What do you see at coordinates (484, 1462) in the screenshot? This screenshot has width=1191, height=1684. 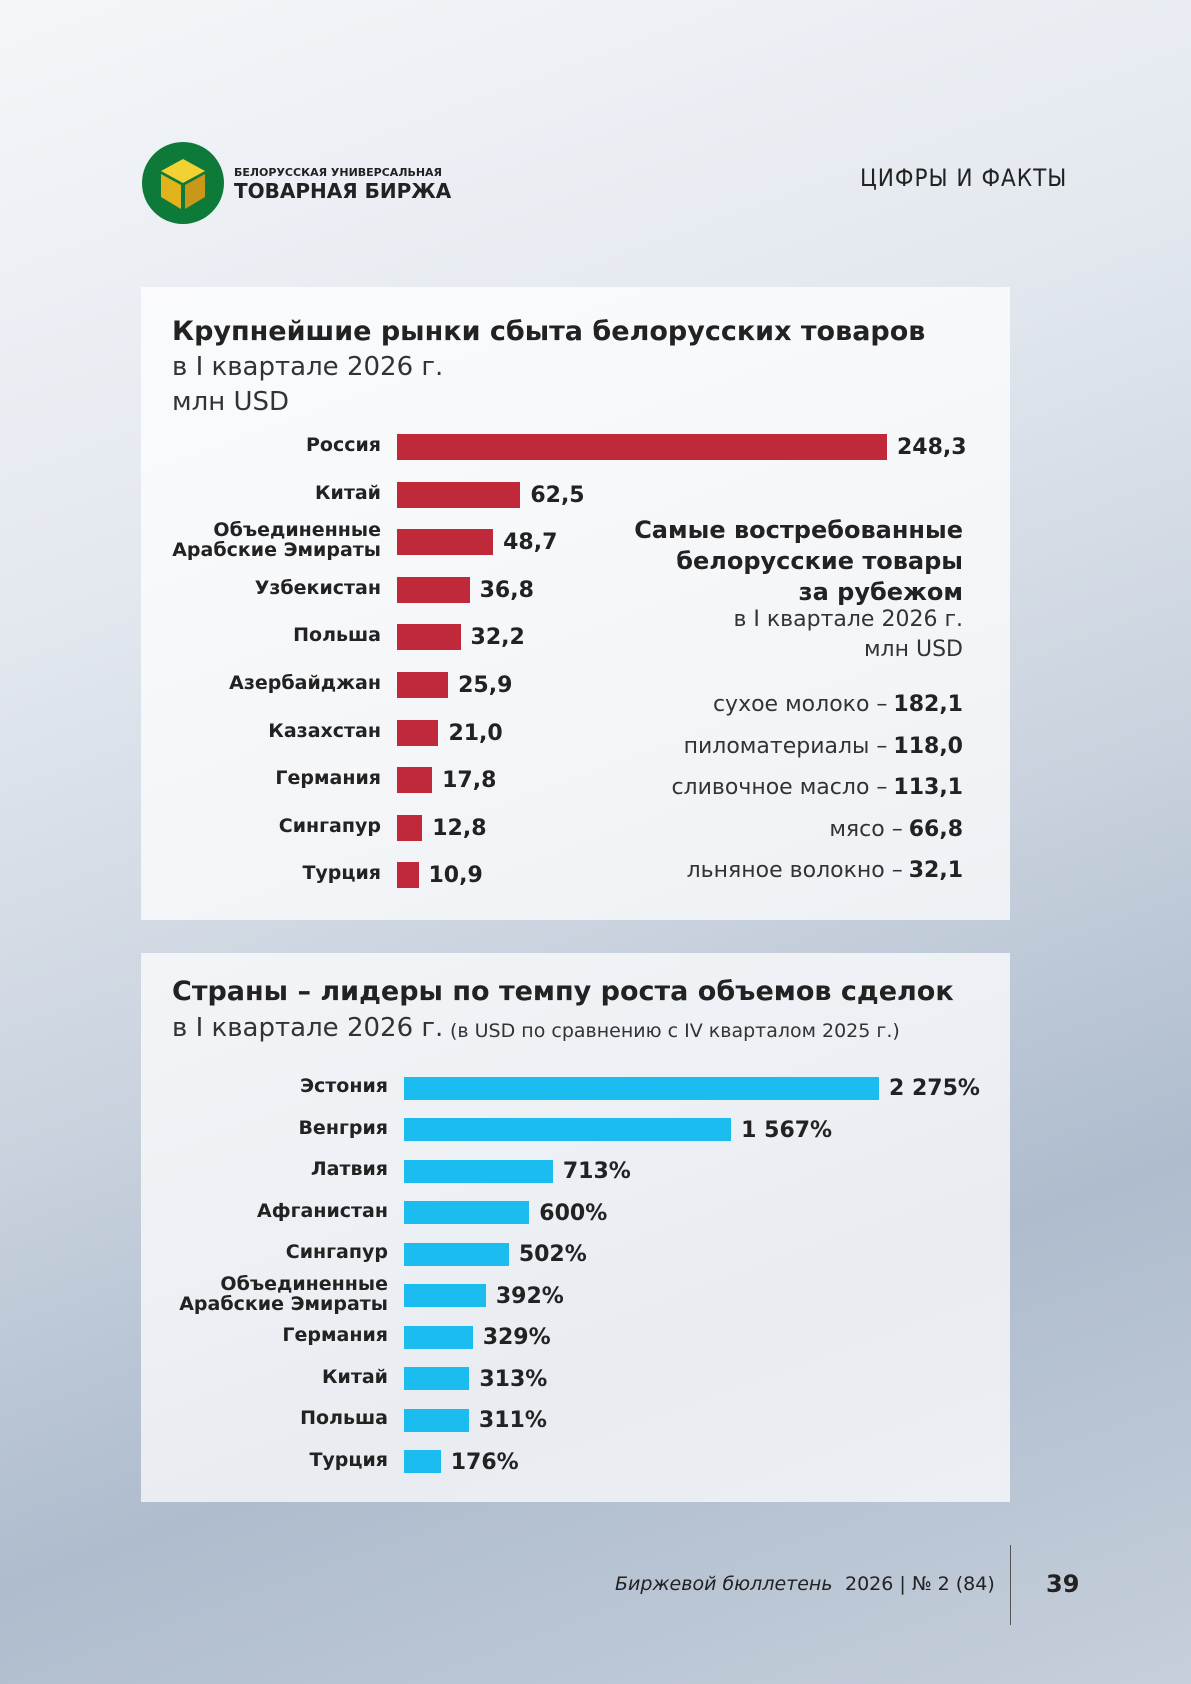 I see `value-label: 176%` at bounding box center [484, 1462].